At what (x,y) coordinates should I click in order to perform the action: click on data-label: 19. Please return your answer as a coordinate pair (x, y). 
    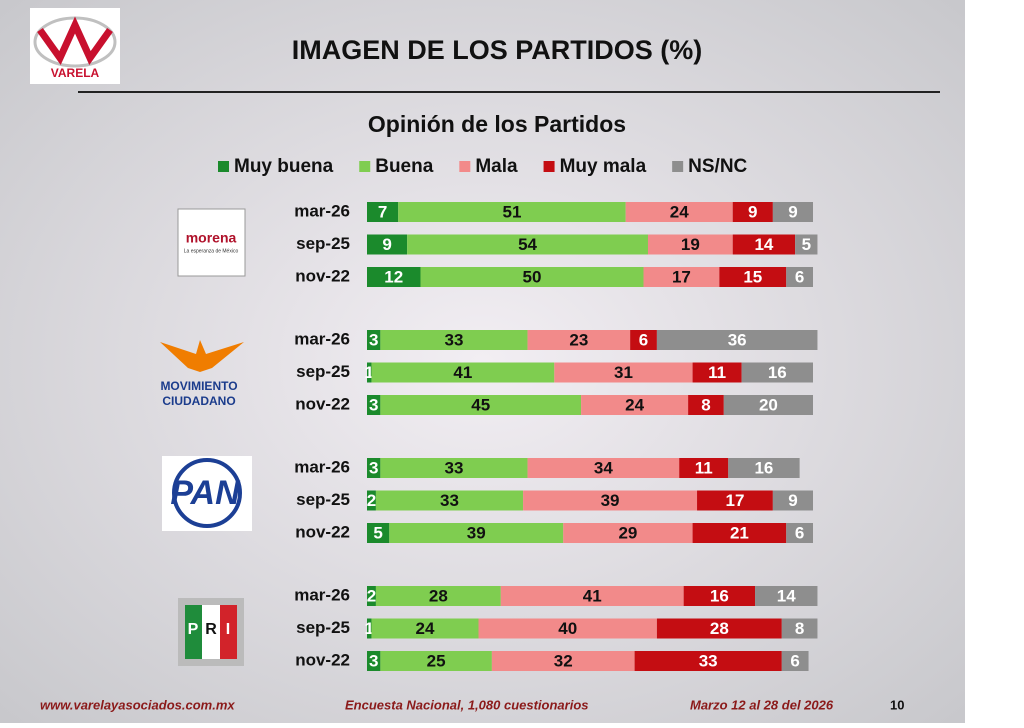
    Looking at the image, I should click on (690, 244).